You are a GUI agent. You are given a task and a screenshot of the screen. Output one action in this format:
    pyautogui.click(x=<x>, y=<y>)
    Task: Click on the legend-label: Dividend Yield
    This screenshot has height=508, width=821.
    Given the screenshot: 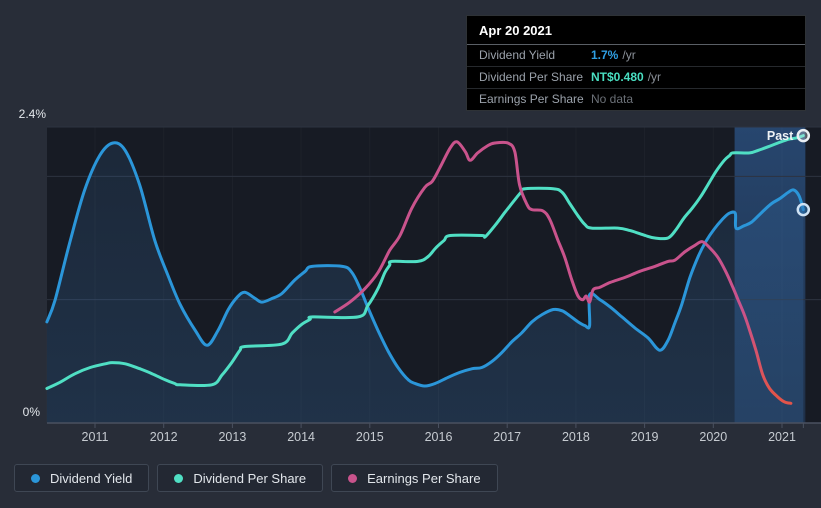 What is the action you would take?
    pyautogui.click(x=91, y=478)
    